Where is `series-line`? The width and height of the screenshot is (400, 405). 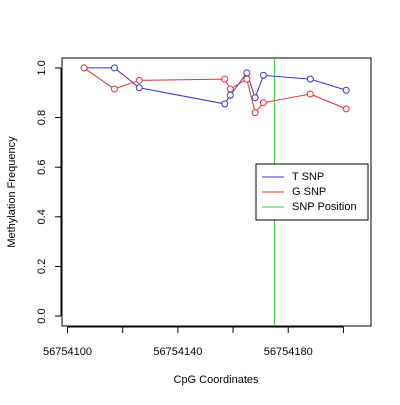
series-line is located at coordinates (215, 90).